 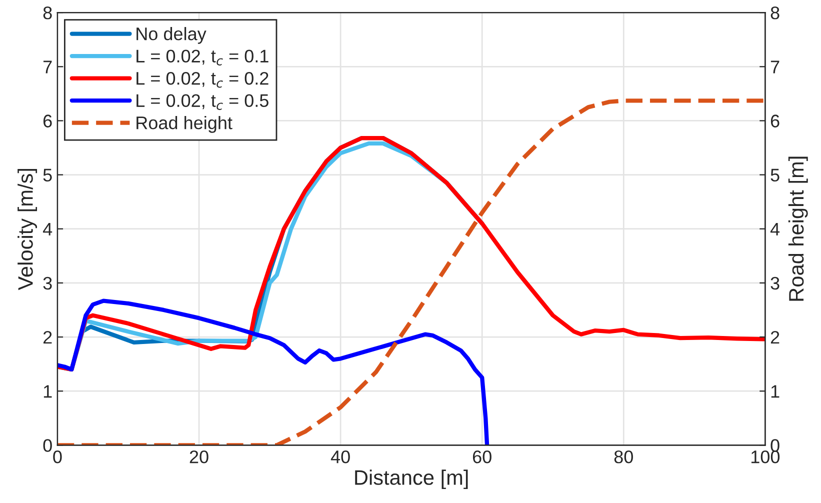 I want to click on y2-tick-label: 5, so click(x=775, y=175).